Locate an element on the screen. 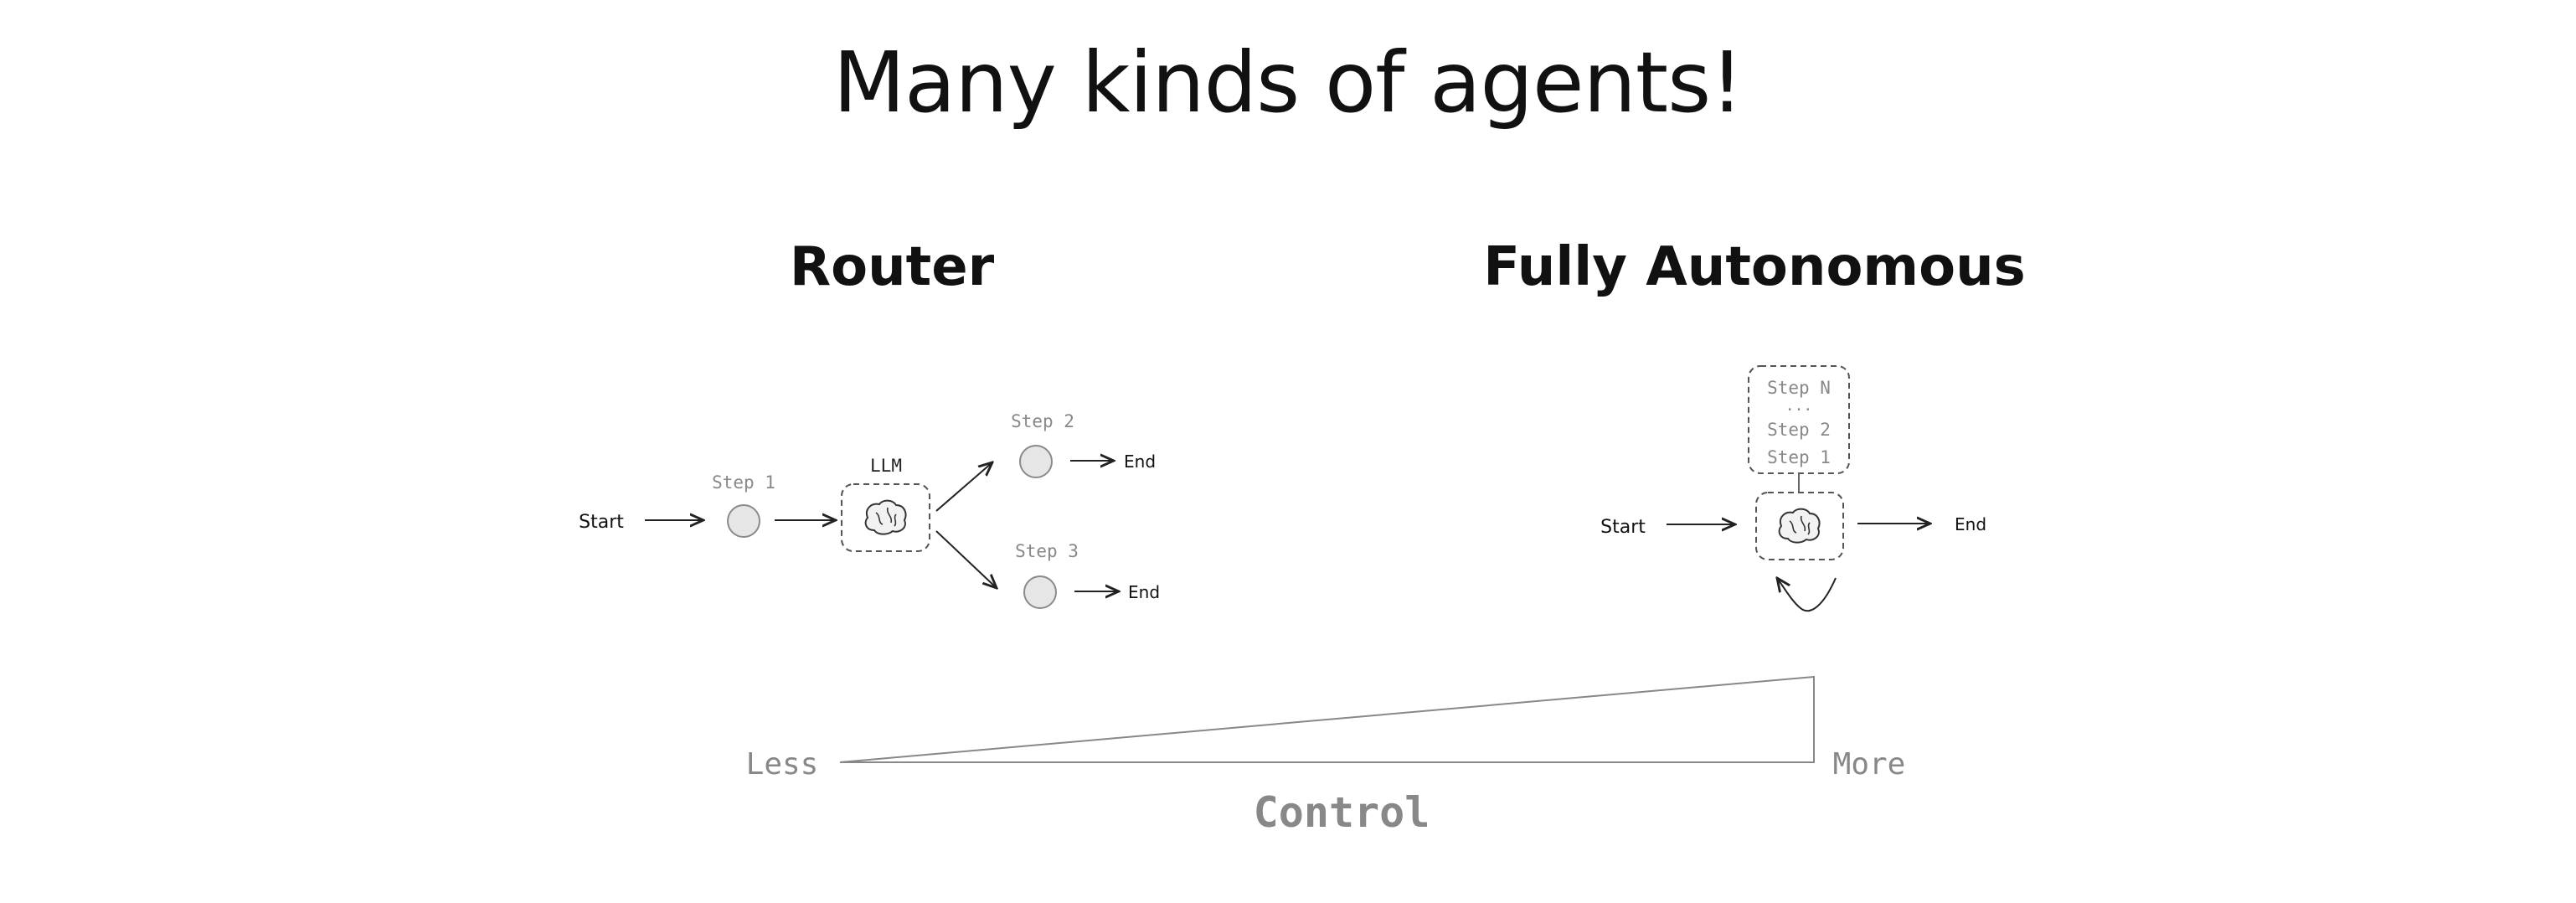 The width and height of the screenshot is (2576, 903). slide-title: Many kinds of agents! is located at coordinates (1288, 83).